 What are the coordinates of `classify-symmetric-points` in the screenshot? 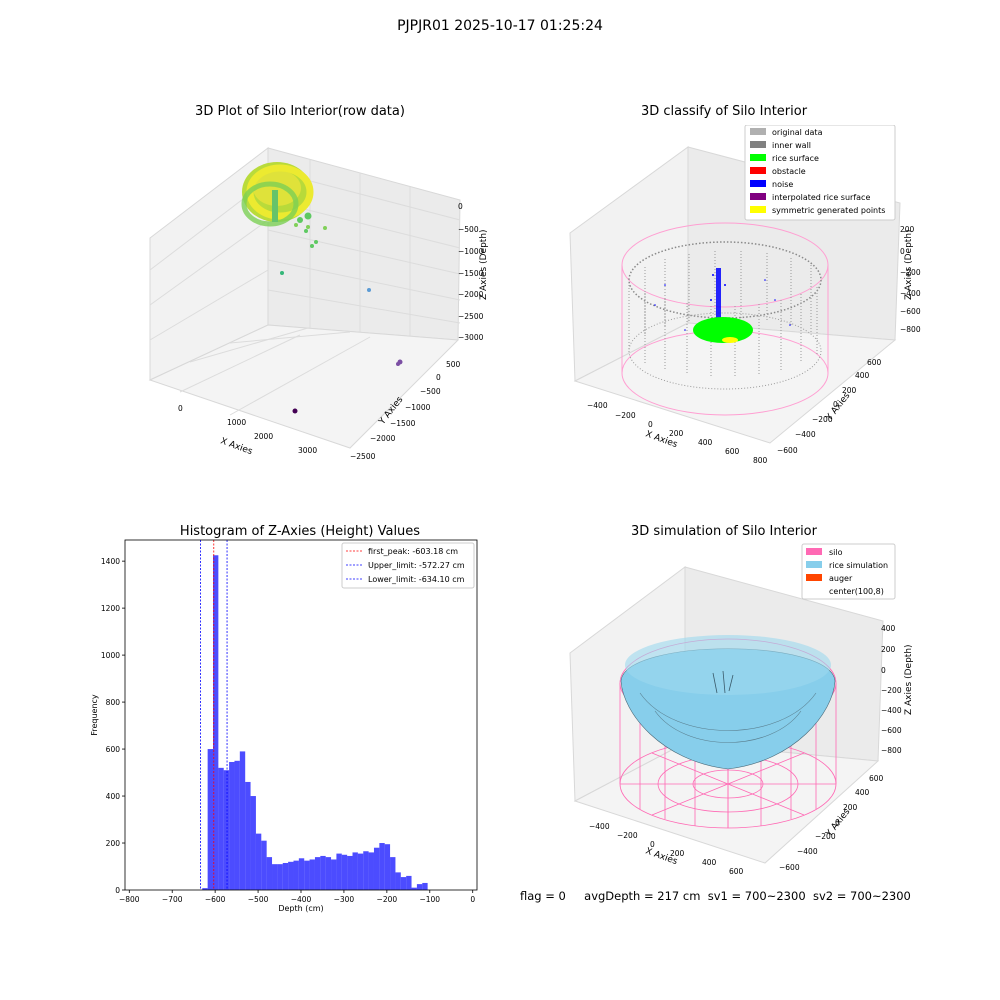 It's located at (730, 340).